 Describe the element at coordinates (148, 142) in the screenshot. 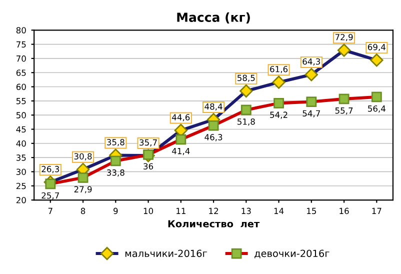

I see `data-label: 35,7` at that location.